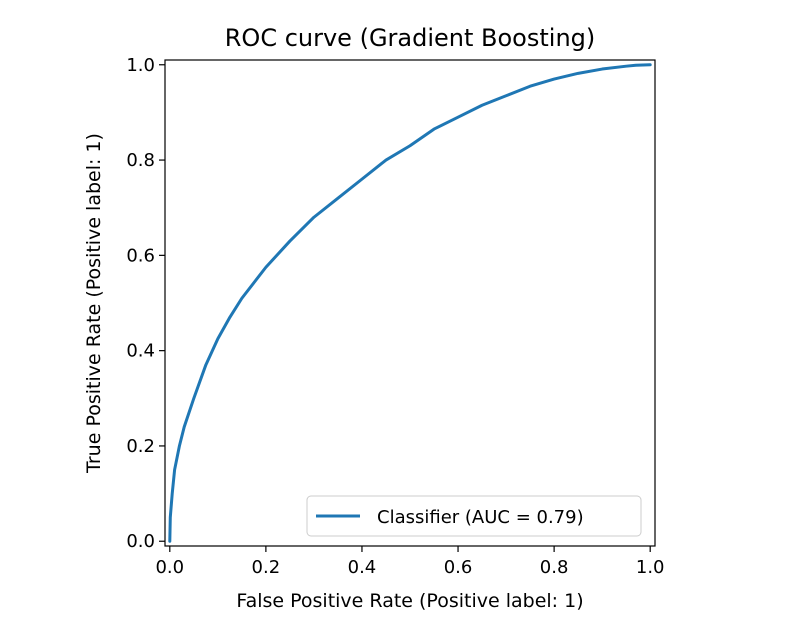  Describe the element at coordinates (266, 567) in the screenshot. I see `x-tick-label: 0.2` at that location.